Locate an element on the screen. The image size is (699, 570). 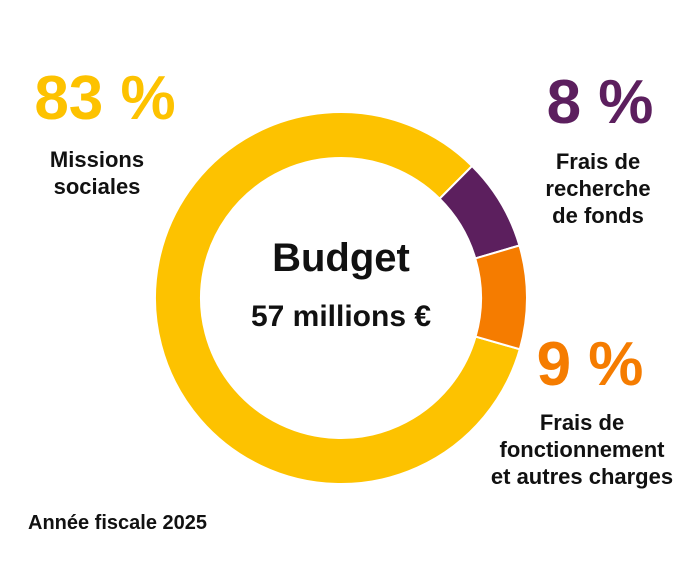
category-label: Missions sociales is located at coordinates (97, 173).